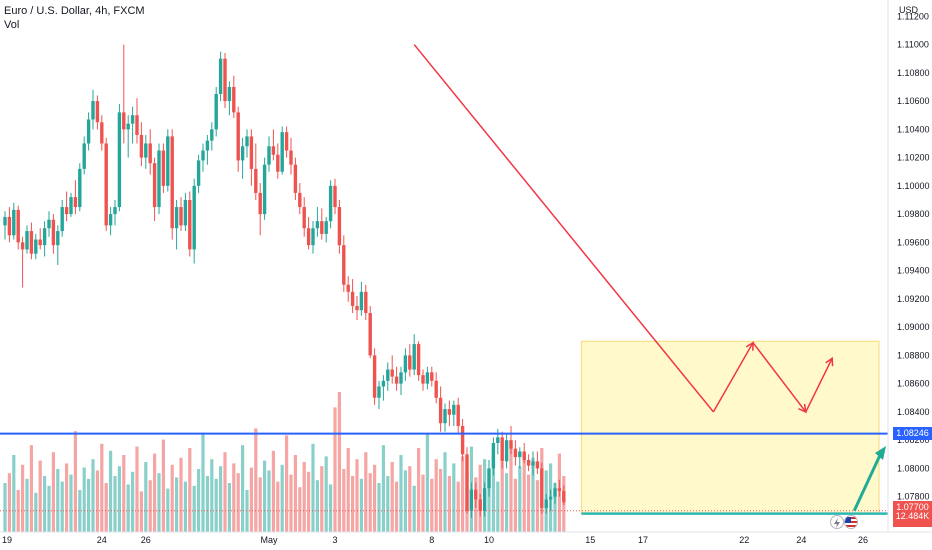  Describe the element at coordinates (772, 377) in the screenshot. I see `forecast-zigzag` at that location.